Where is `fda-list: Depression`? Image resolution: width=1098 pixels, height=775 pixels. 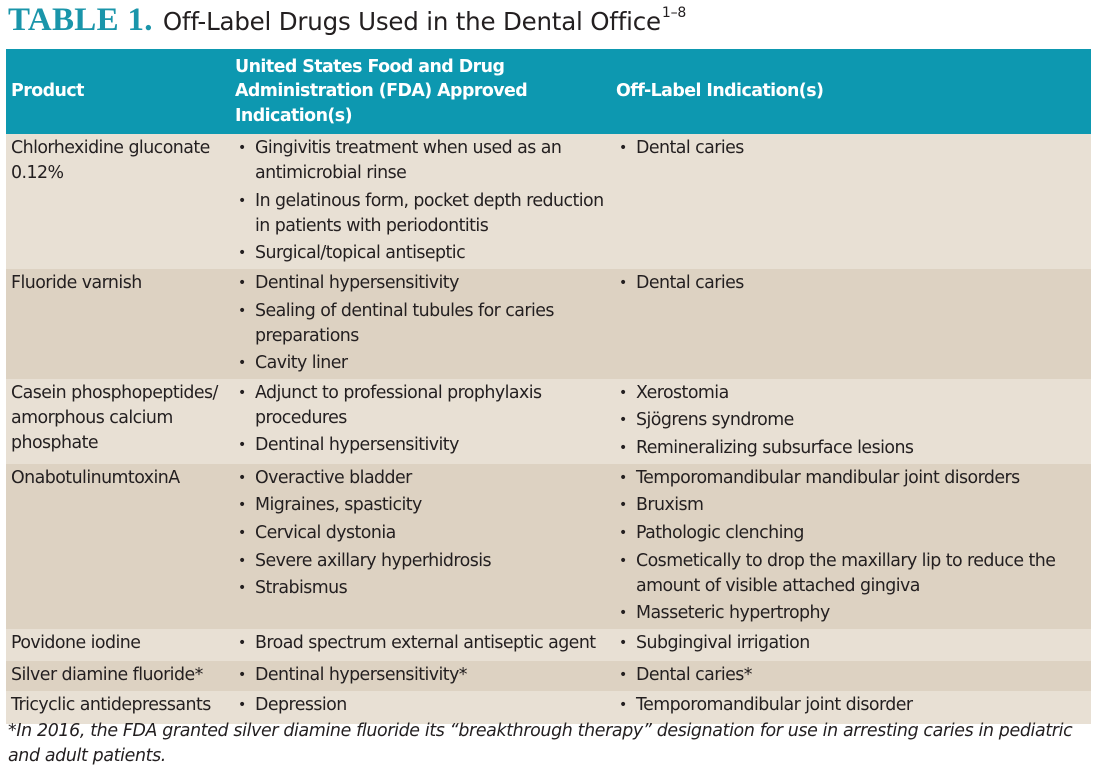 fda-list: Depression is located at coordinates (424, 705).